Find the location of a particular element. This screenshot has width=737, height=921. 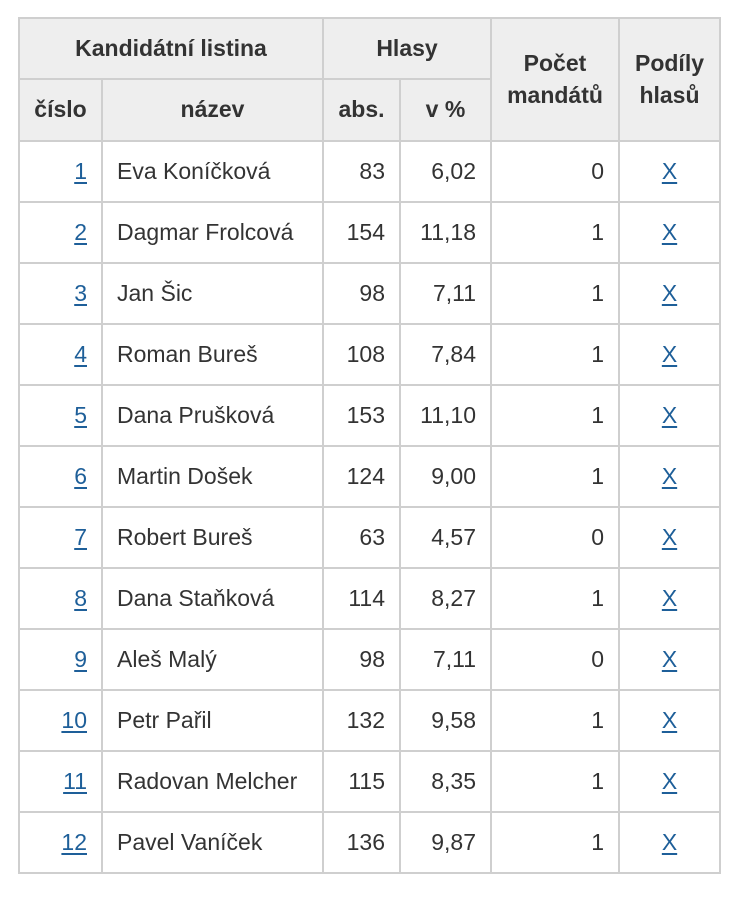

candidate-number-link: 8 is located at coordinates (80, 597).